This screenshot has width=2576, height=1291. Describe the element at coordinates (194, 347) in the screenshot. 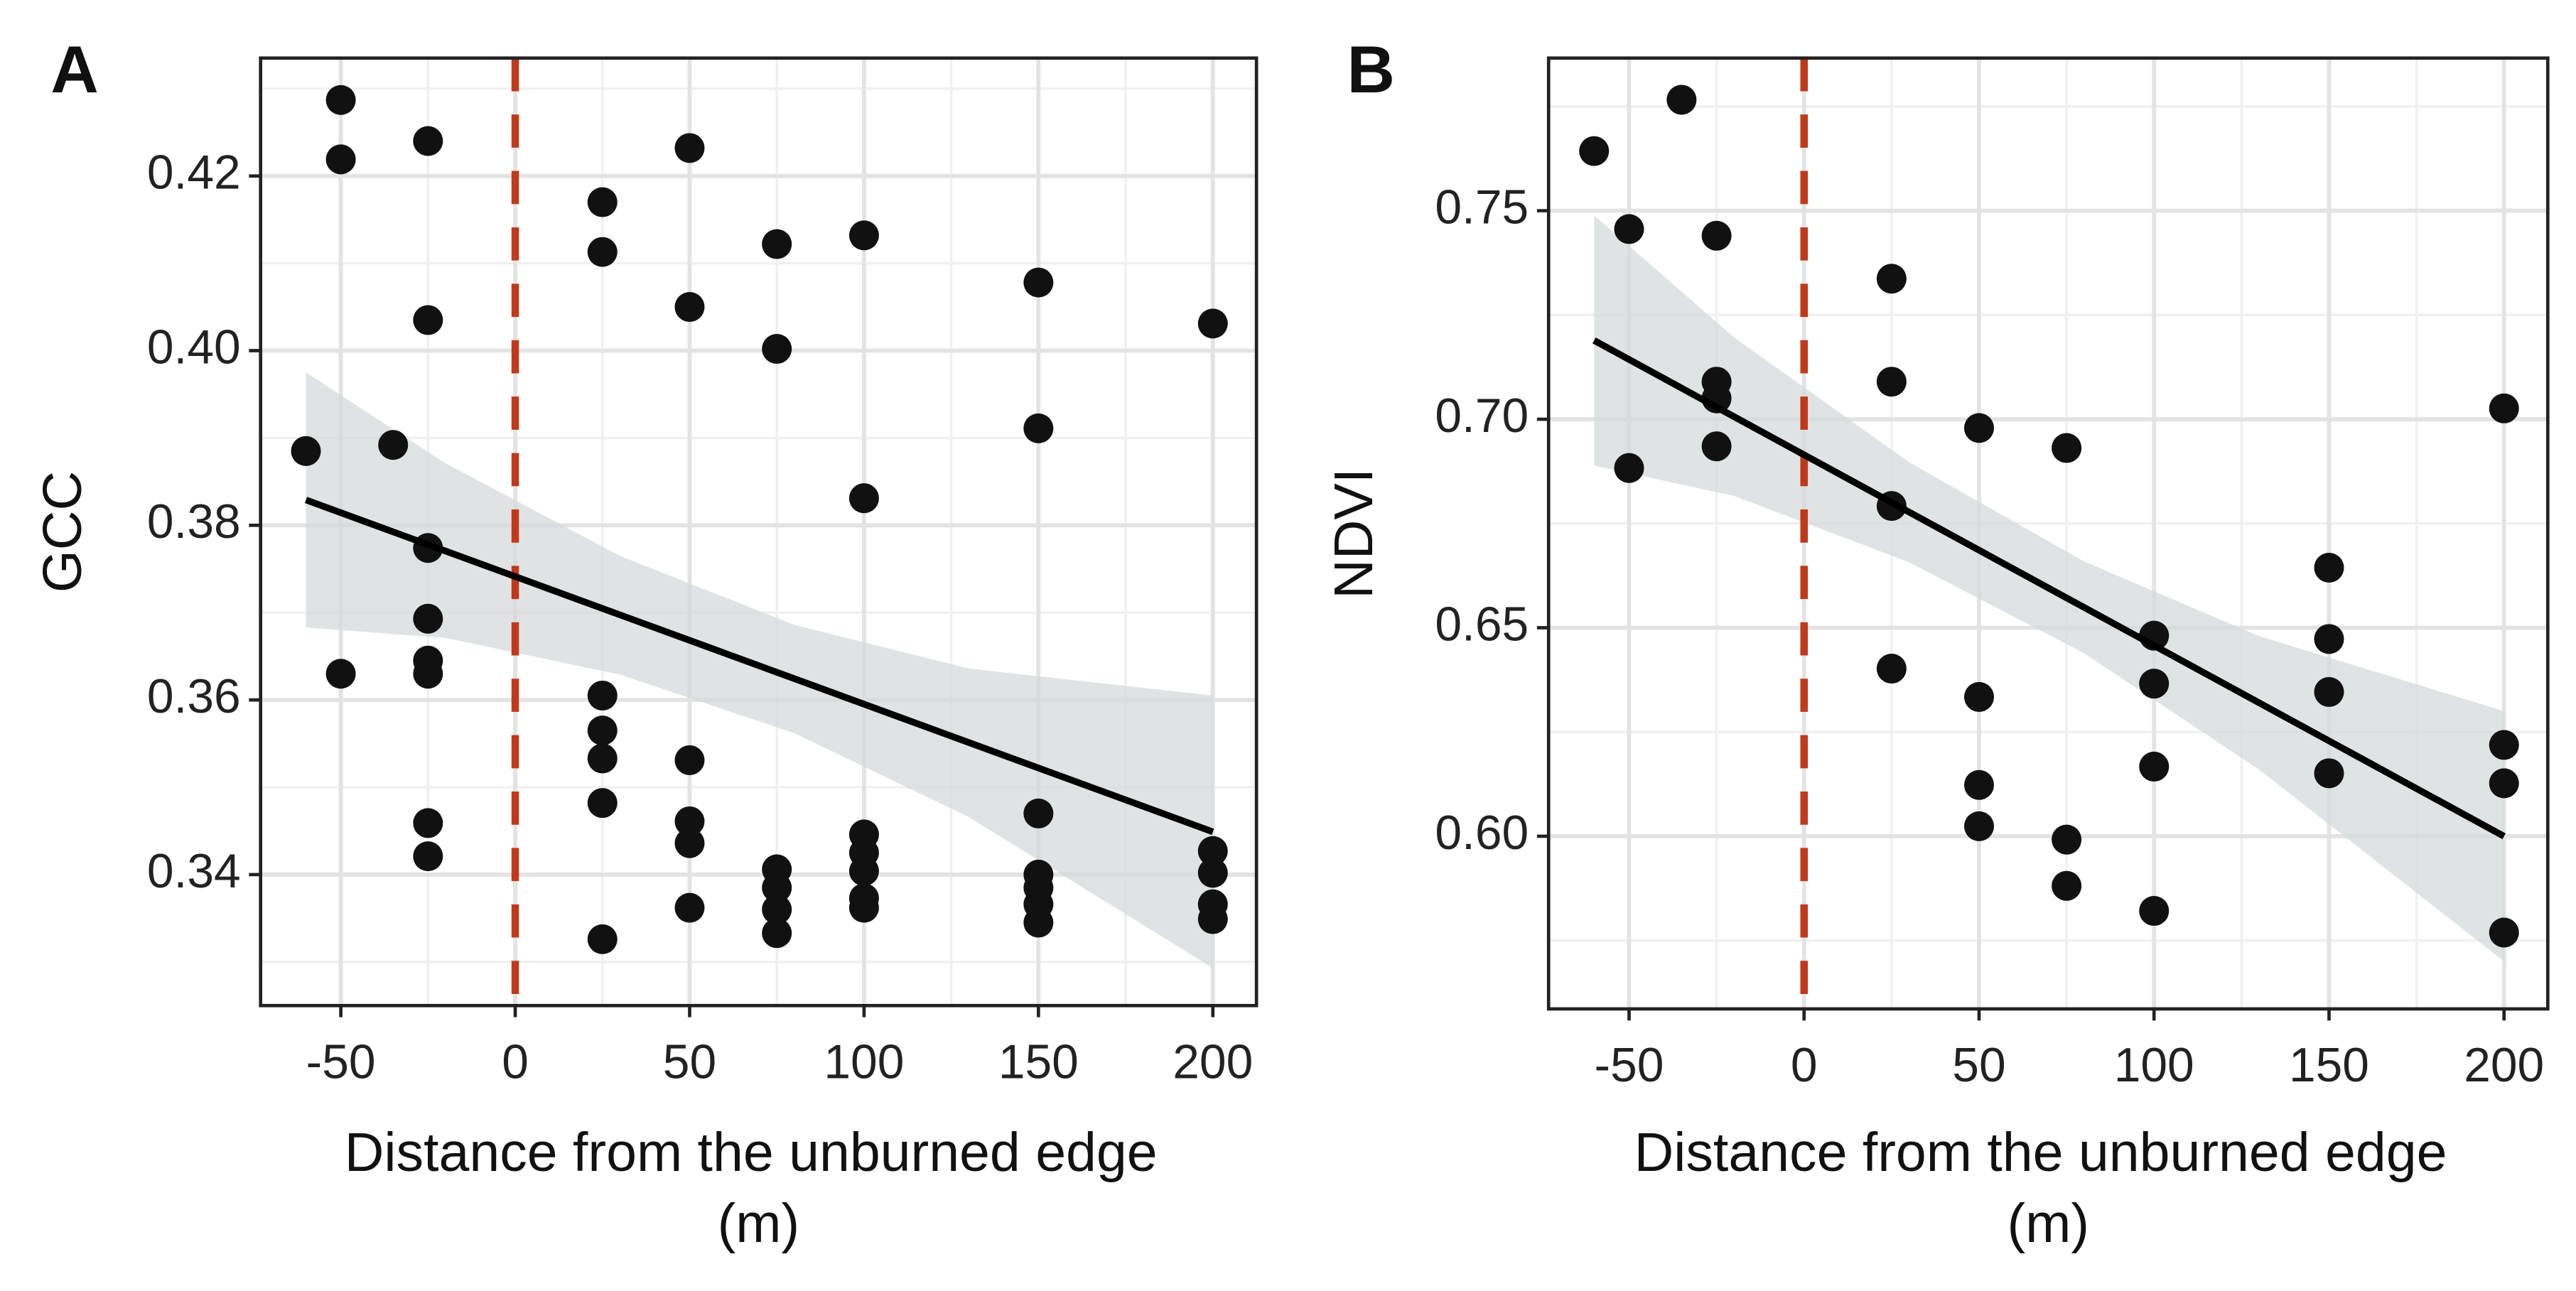

I see `y-tick-label: 0.40` at that location.